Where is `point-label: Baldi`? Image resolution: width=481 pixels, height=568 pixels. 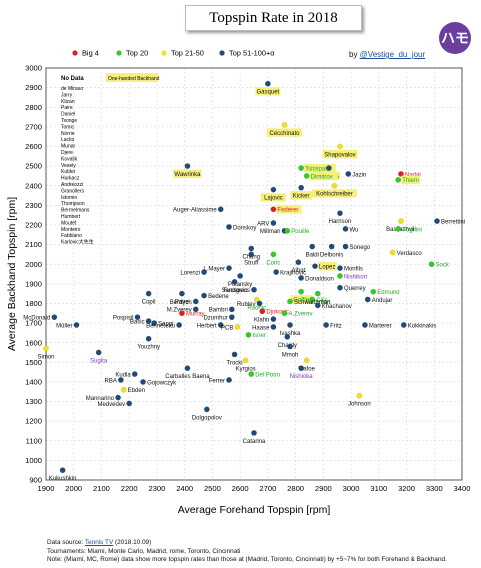 point-label: Baldi is located at coordinates (312, 256).